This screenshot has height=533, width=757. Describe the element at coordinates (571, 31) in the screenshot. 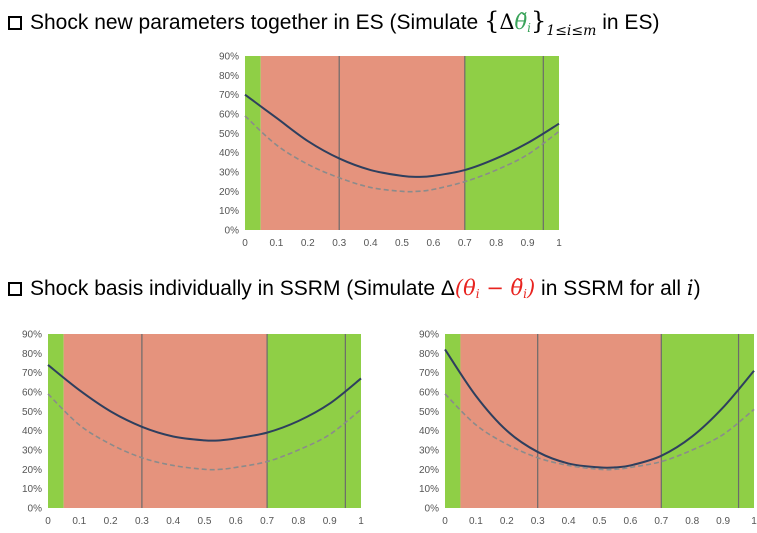

I see `range-subscript: 1≤i≤m` at that location.